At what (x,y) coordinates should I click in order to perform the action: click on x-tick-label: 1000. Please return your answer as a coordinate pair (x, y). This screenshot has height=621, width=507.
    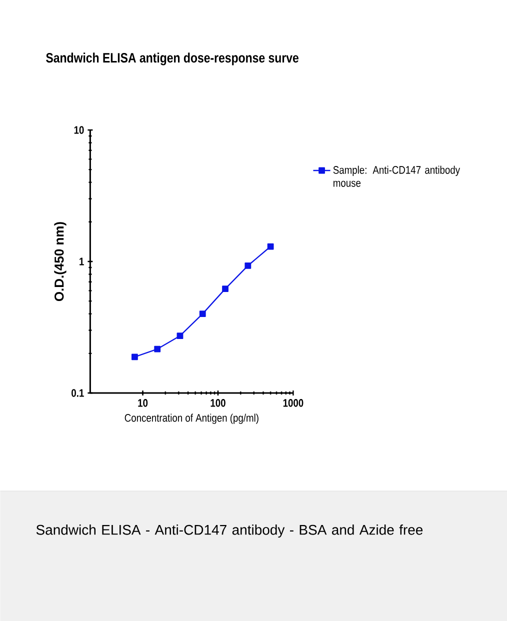
    Looking at the image, I should click on (293, 403).